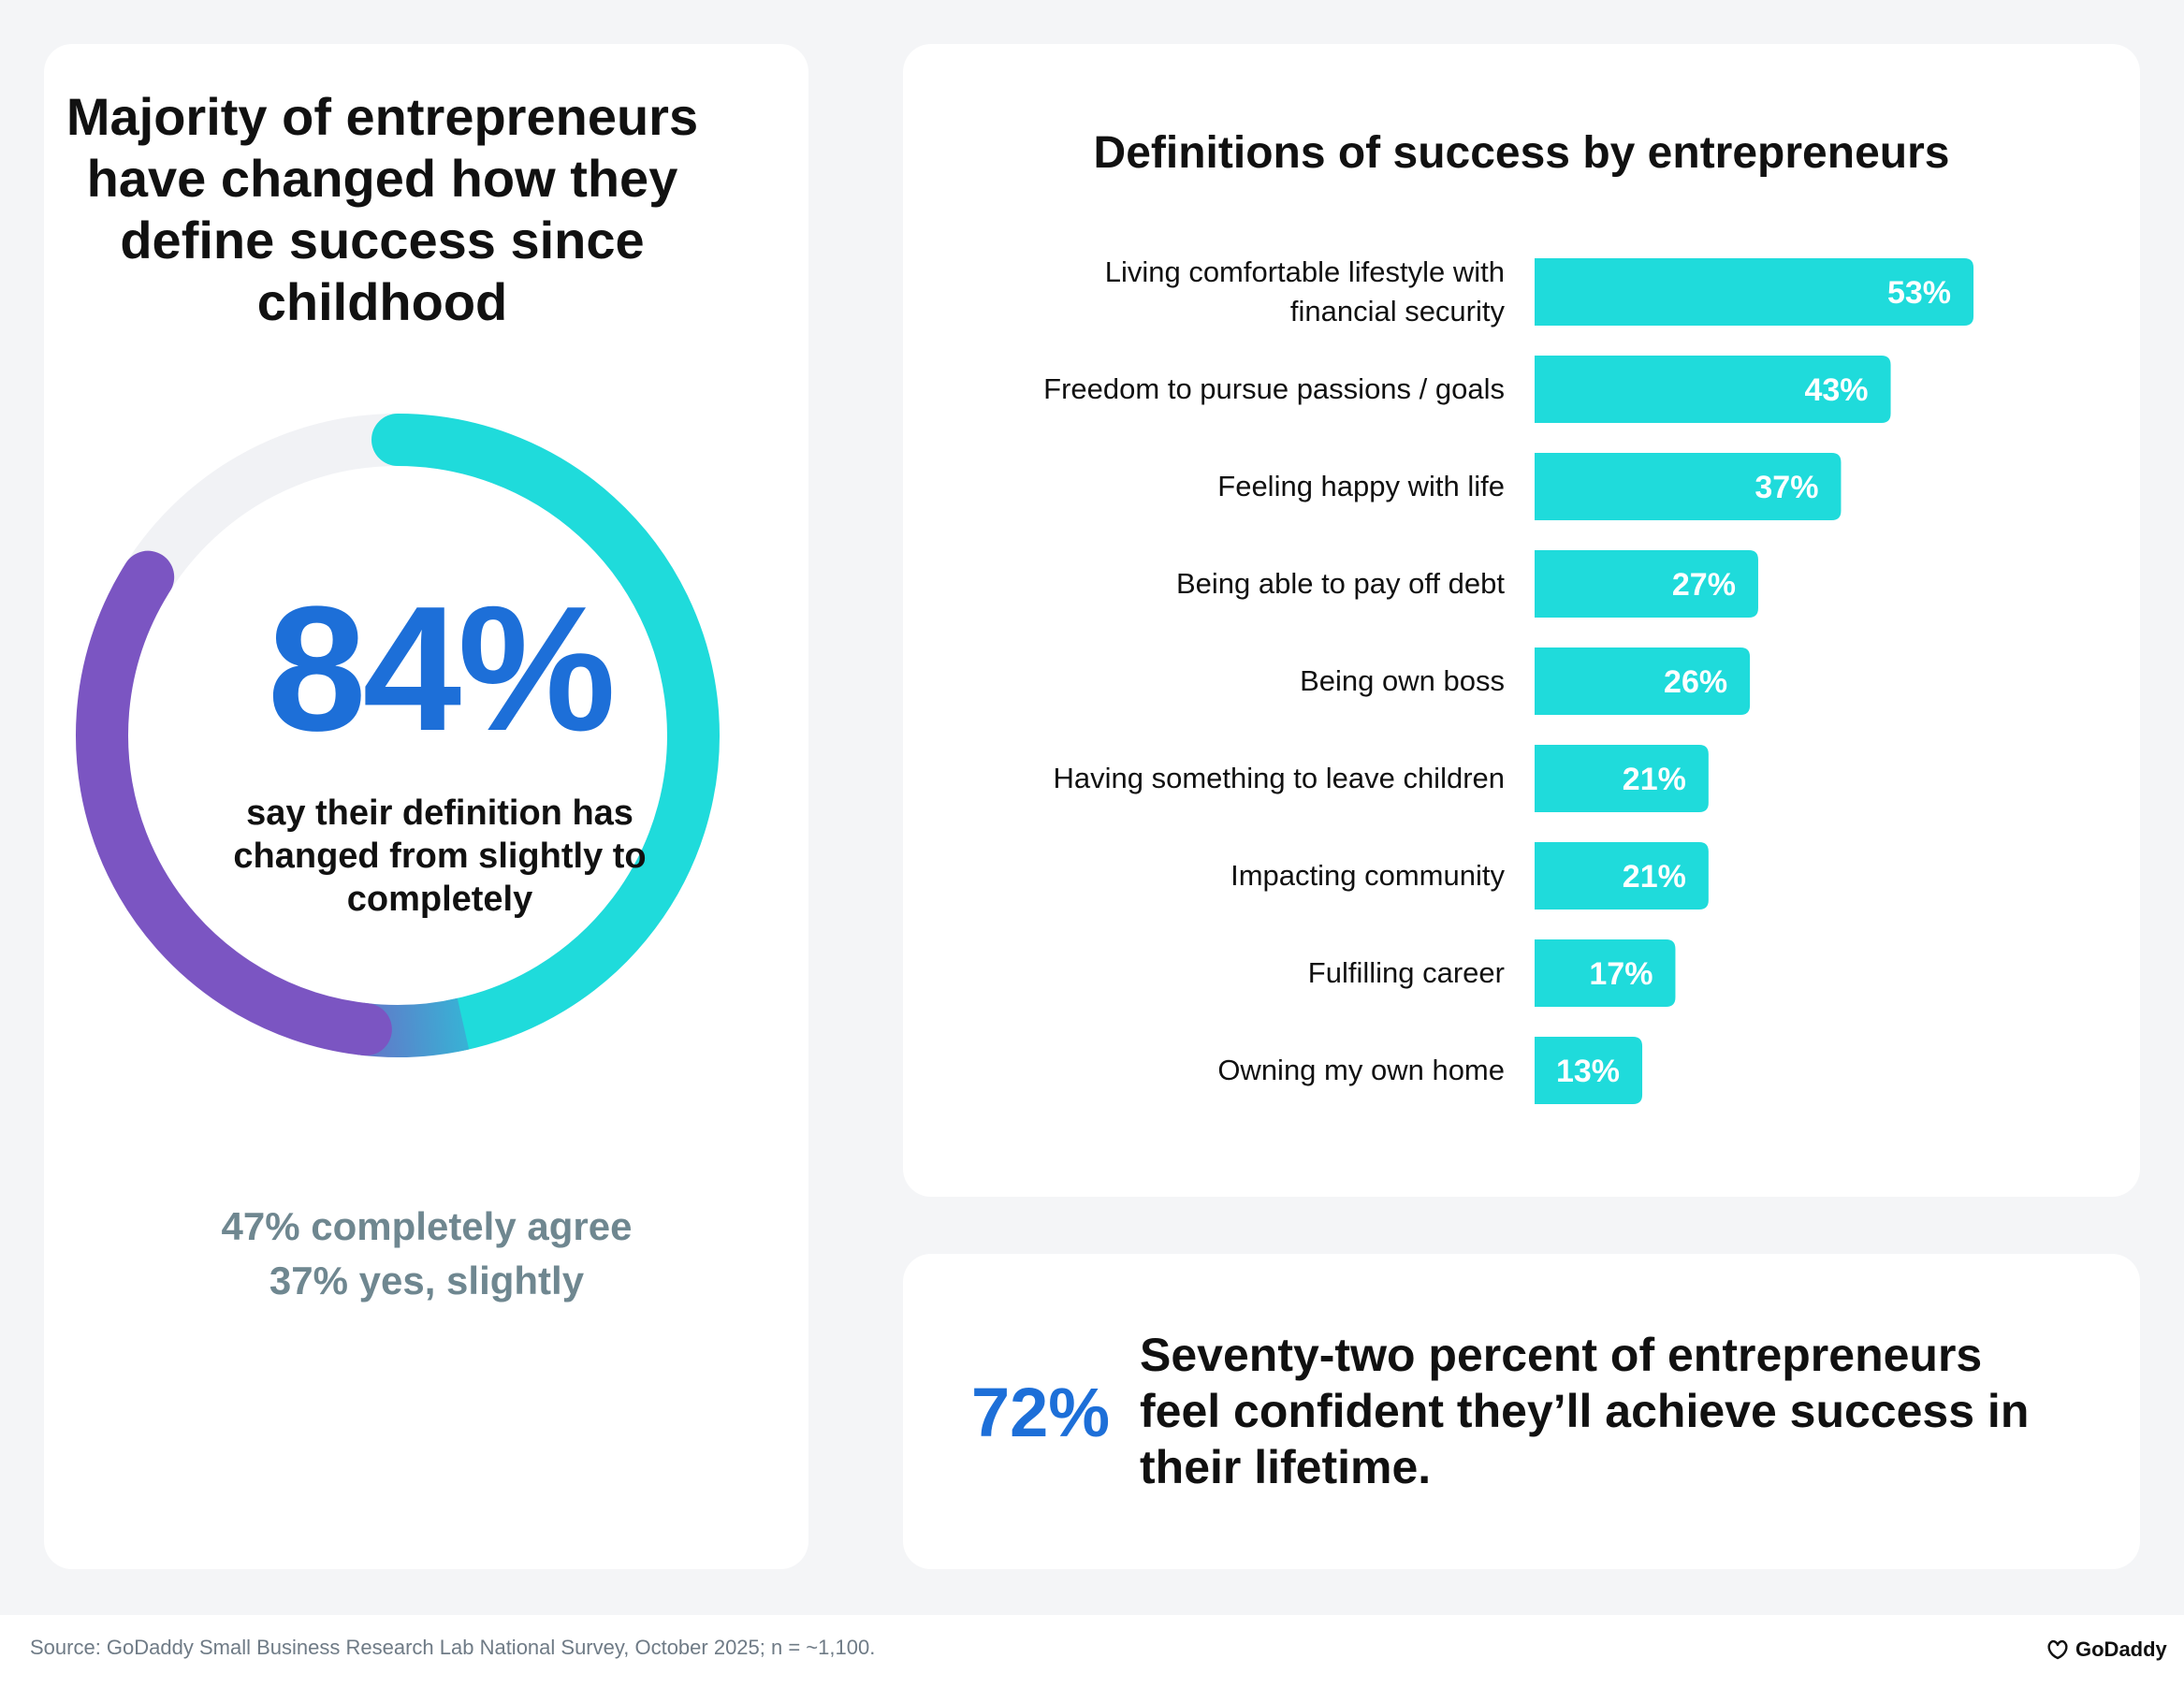  Describe the element at coordinates (1092, 1652) in the screenshot. I see `footer` at that location.